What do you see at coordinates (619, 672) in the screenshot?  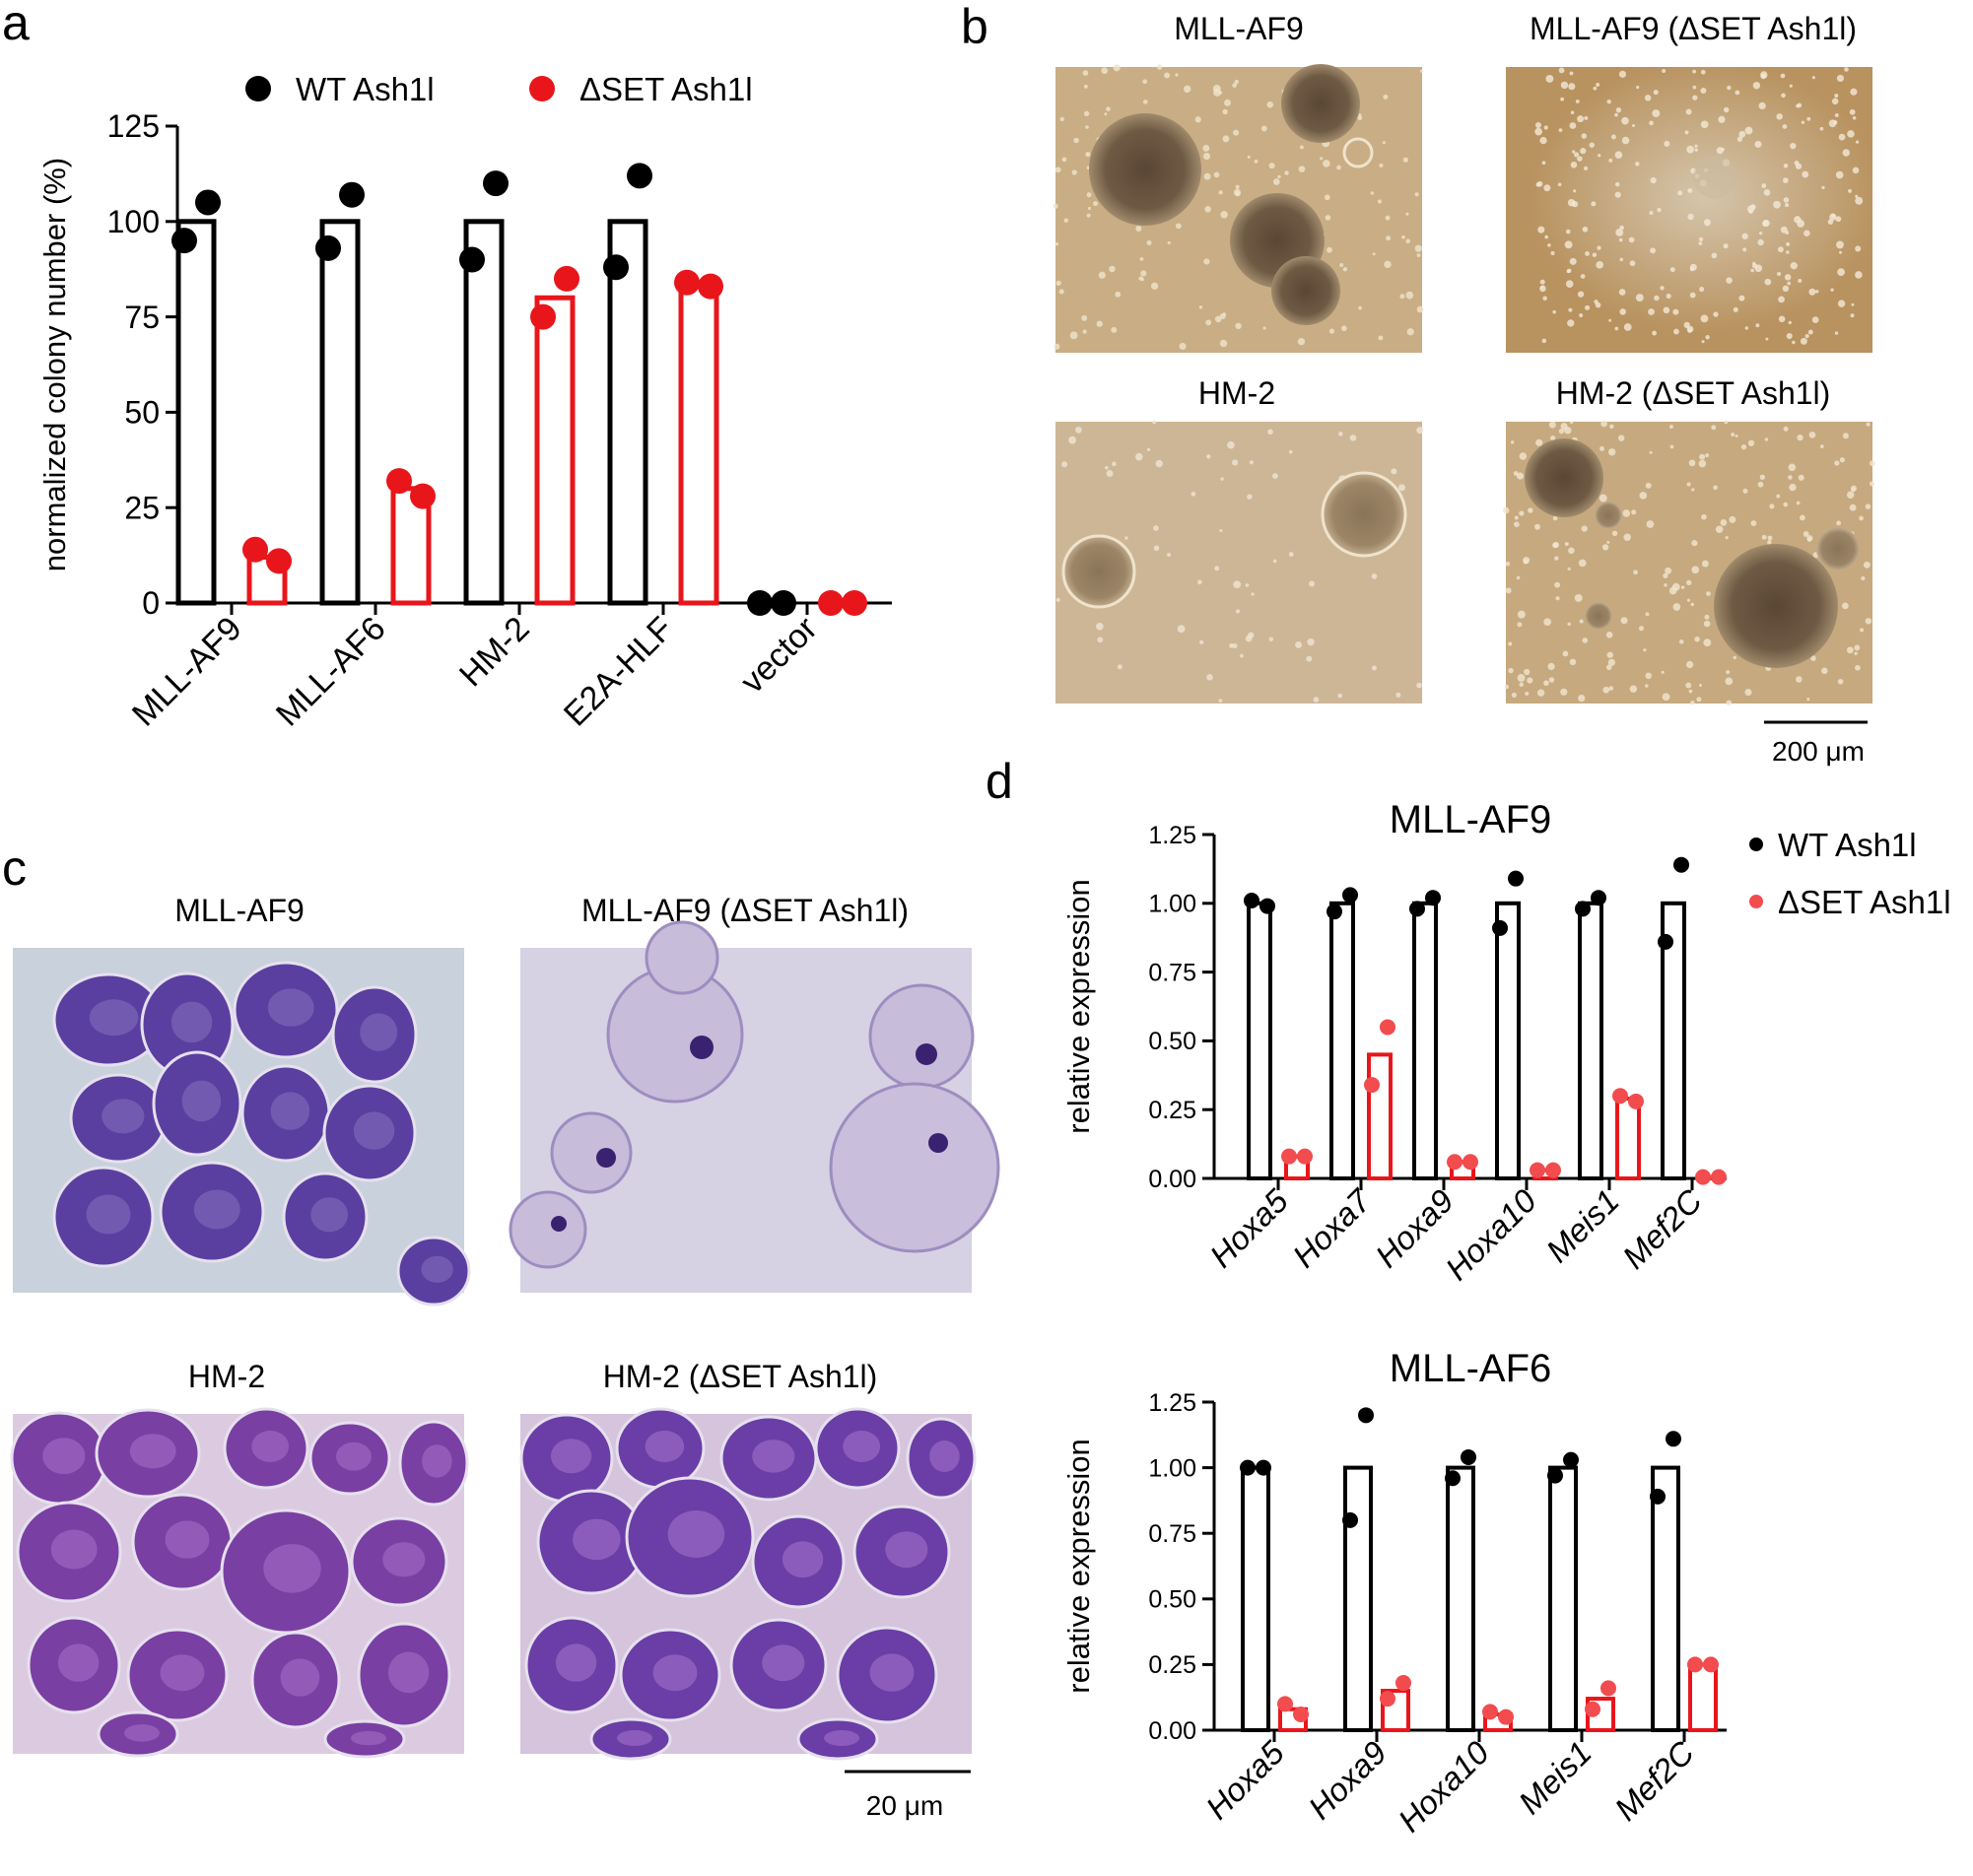 I see `x-tick-label: E2A-HLF` at bounding box center [619, 672].